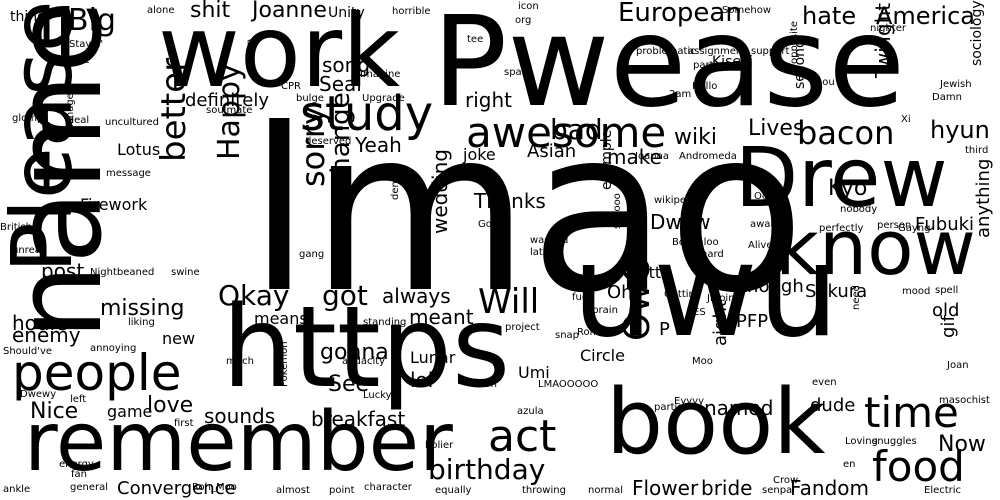  I want to click on cloud-word: Stayin', so click(86, 44).